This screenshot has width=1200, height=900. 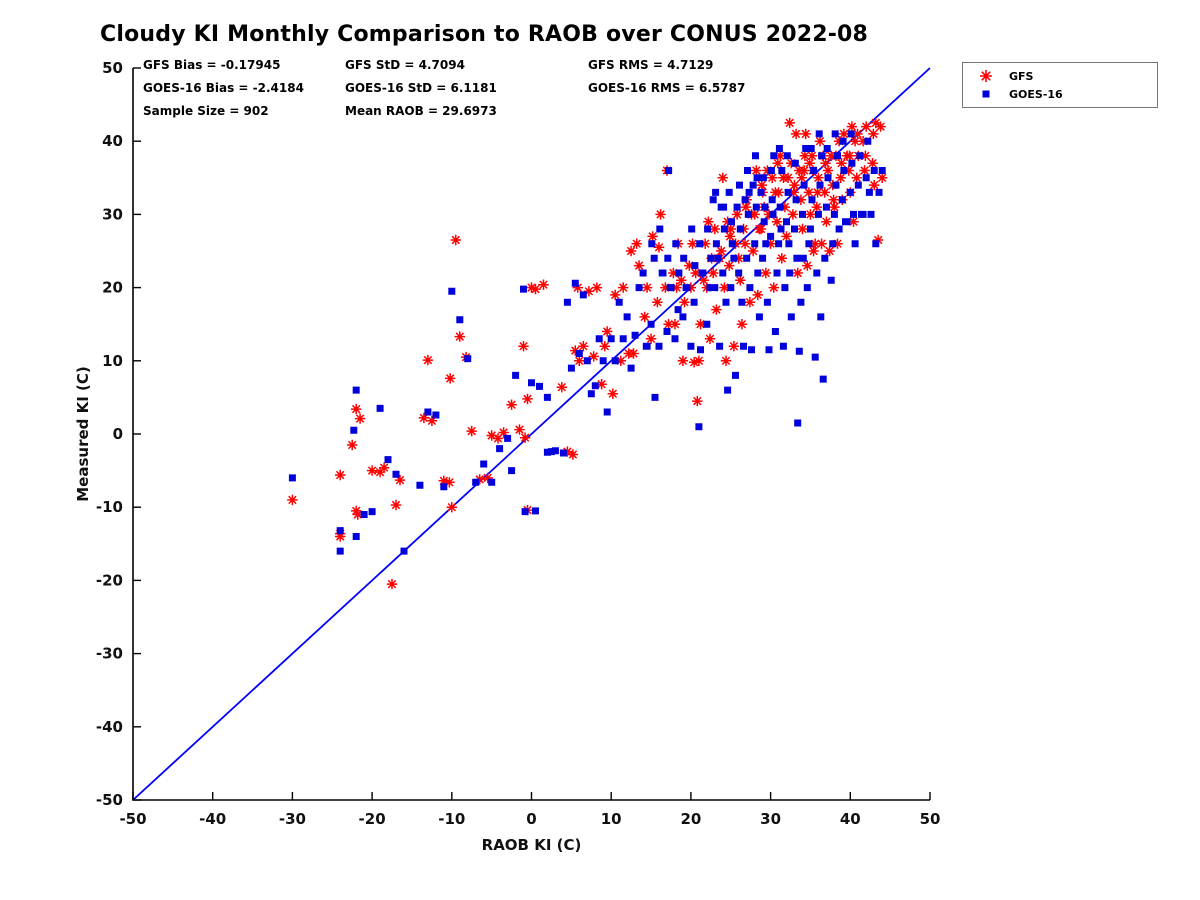 What do you see at coordinates (206, 111) in the screenshot?
I see `stat-sample-size: Sample Size = 902` at bounding box center [206, 111].